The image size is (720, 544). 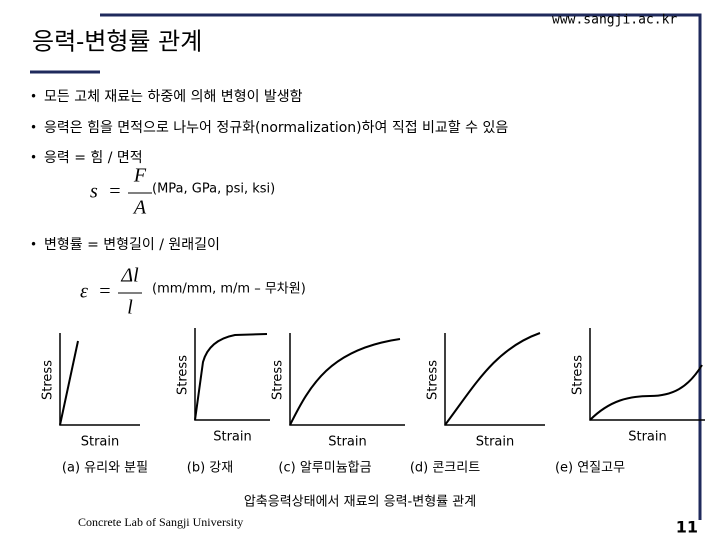 I want to click on formula-lhs: s, so click(x=94, y=192).